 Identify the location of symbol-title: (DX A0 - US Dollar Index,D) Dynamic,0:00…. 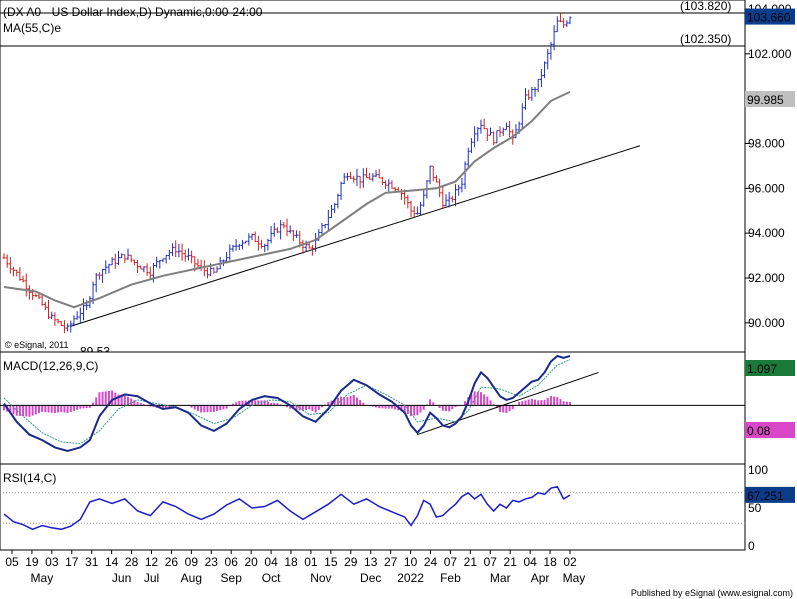
(133, 12).